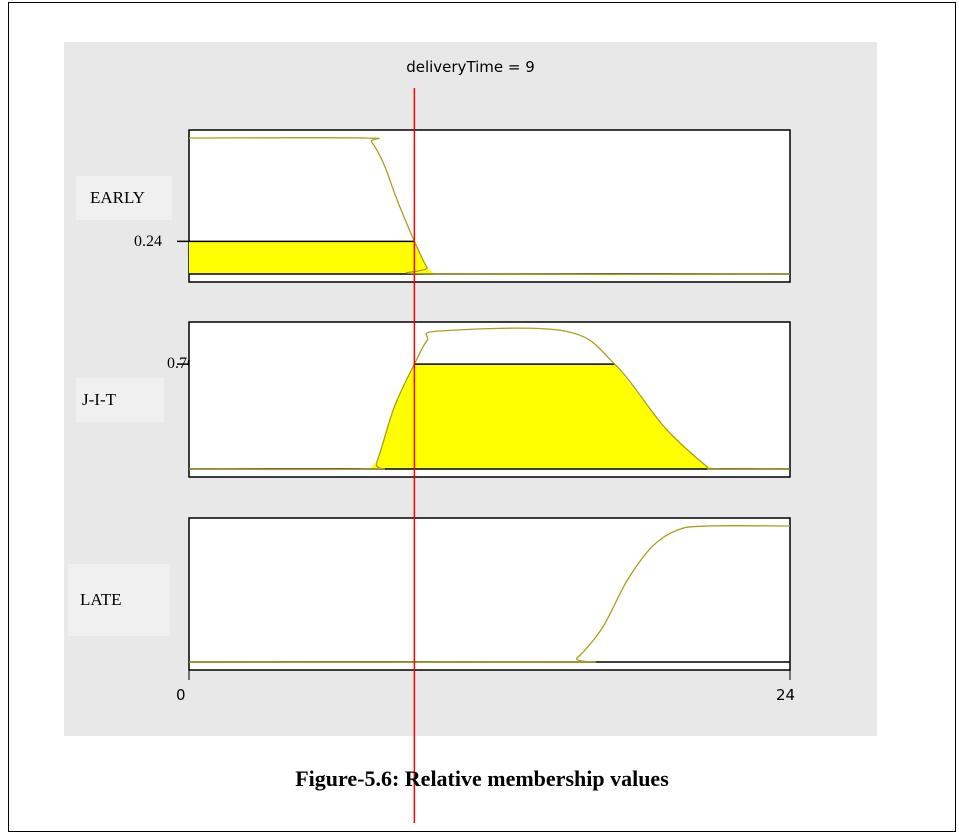 Image resolution: width=959 pixels, height=832 pixels. Describe the element at coordinates (117, 197) in the screenshot. I see `set-label-early-text: EARLY` at that location.